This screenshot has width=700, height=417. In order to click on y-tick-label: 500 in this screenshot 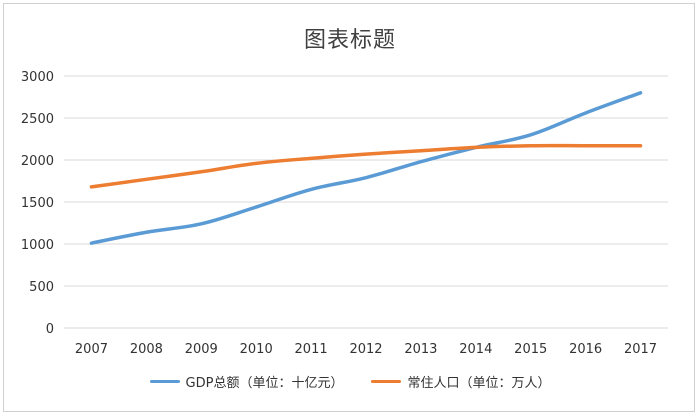, I will do `click(41, 287)`.